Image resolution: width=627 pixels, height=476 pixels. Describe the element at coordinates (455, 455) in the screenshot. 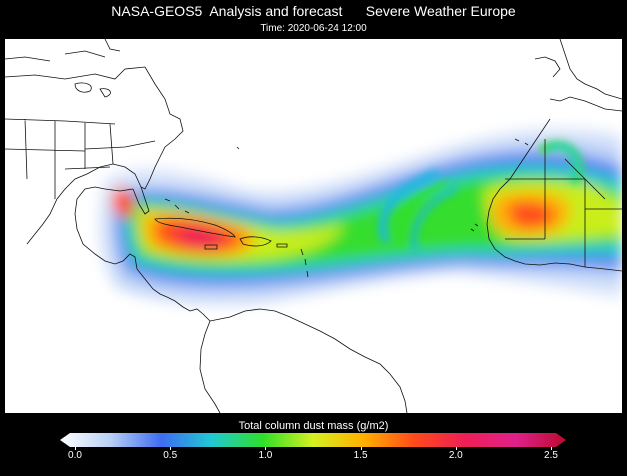

I see `colorbar-tick-label: 2.0` at that location.